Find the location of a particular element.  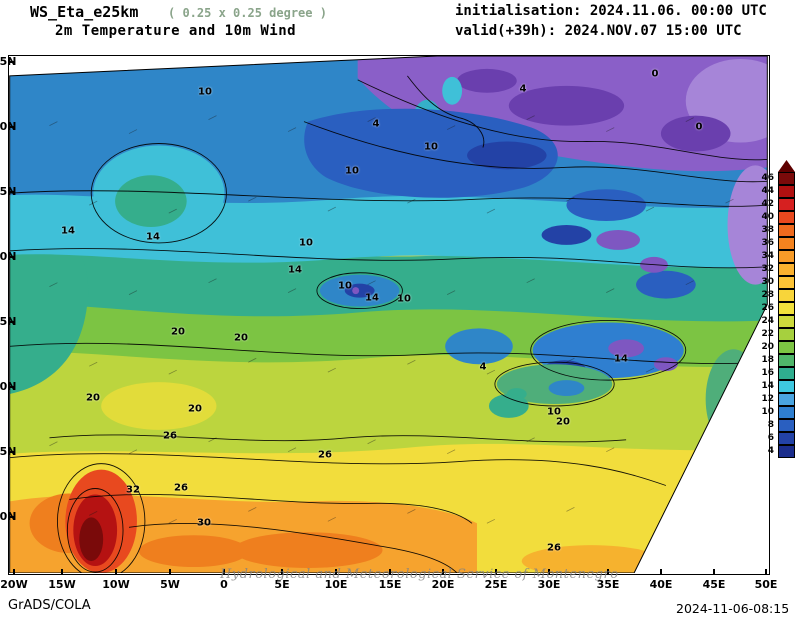

colorbar-value: 44 is located at coordinates (767, 191).